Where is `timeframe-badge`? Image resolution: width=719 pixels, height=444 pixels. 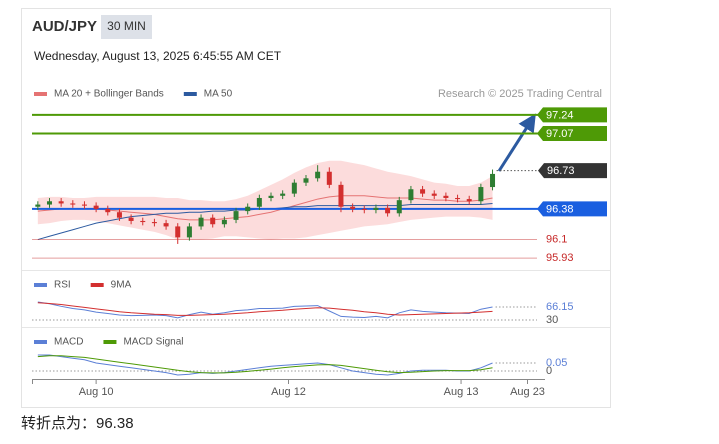
timeframe-badge is located at coordinates (126, 27).